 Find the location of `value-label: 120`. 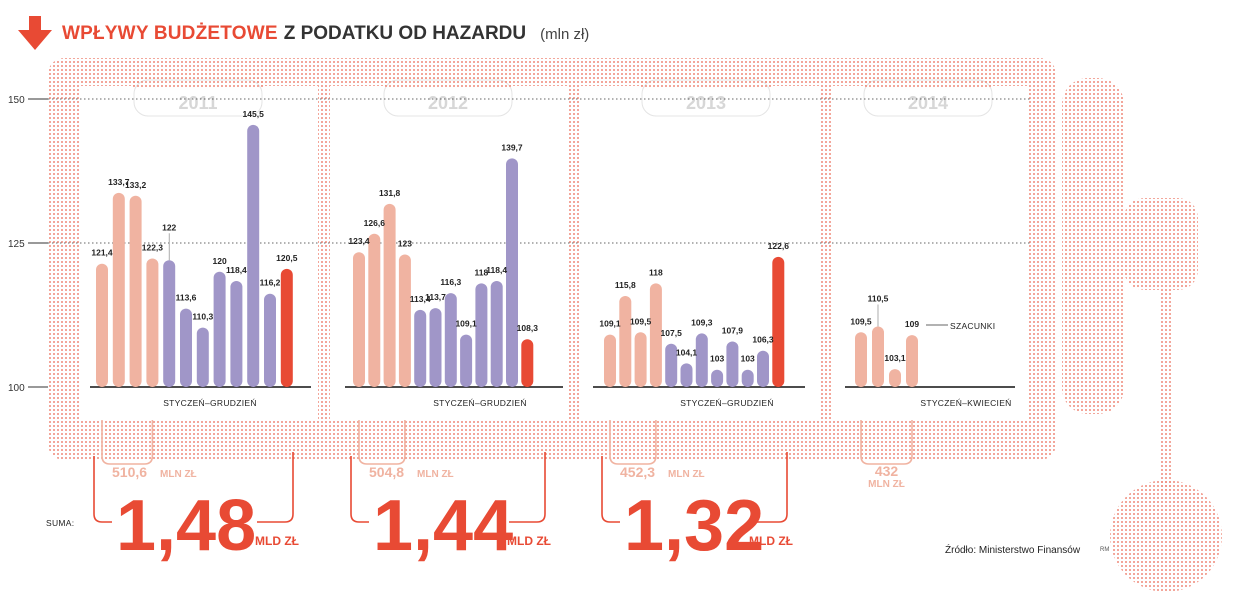

value-label: 120 is located at coordinates (220, 261).